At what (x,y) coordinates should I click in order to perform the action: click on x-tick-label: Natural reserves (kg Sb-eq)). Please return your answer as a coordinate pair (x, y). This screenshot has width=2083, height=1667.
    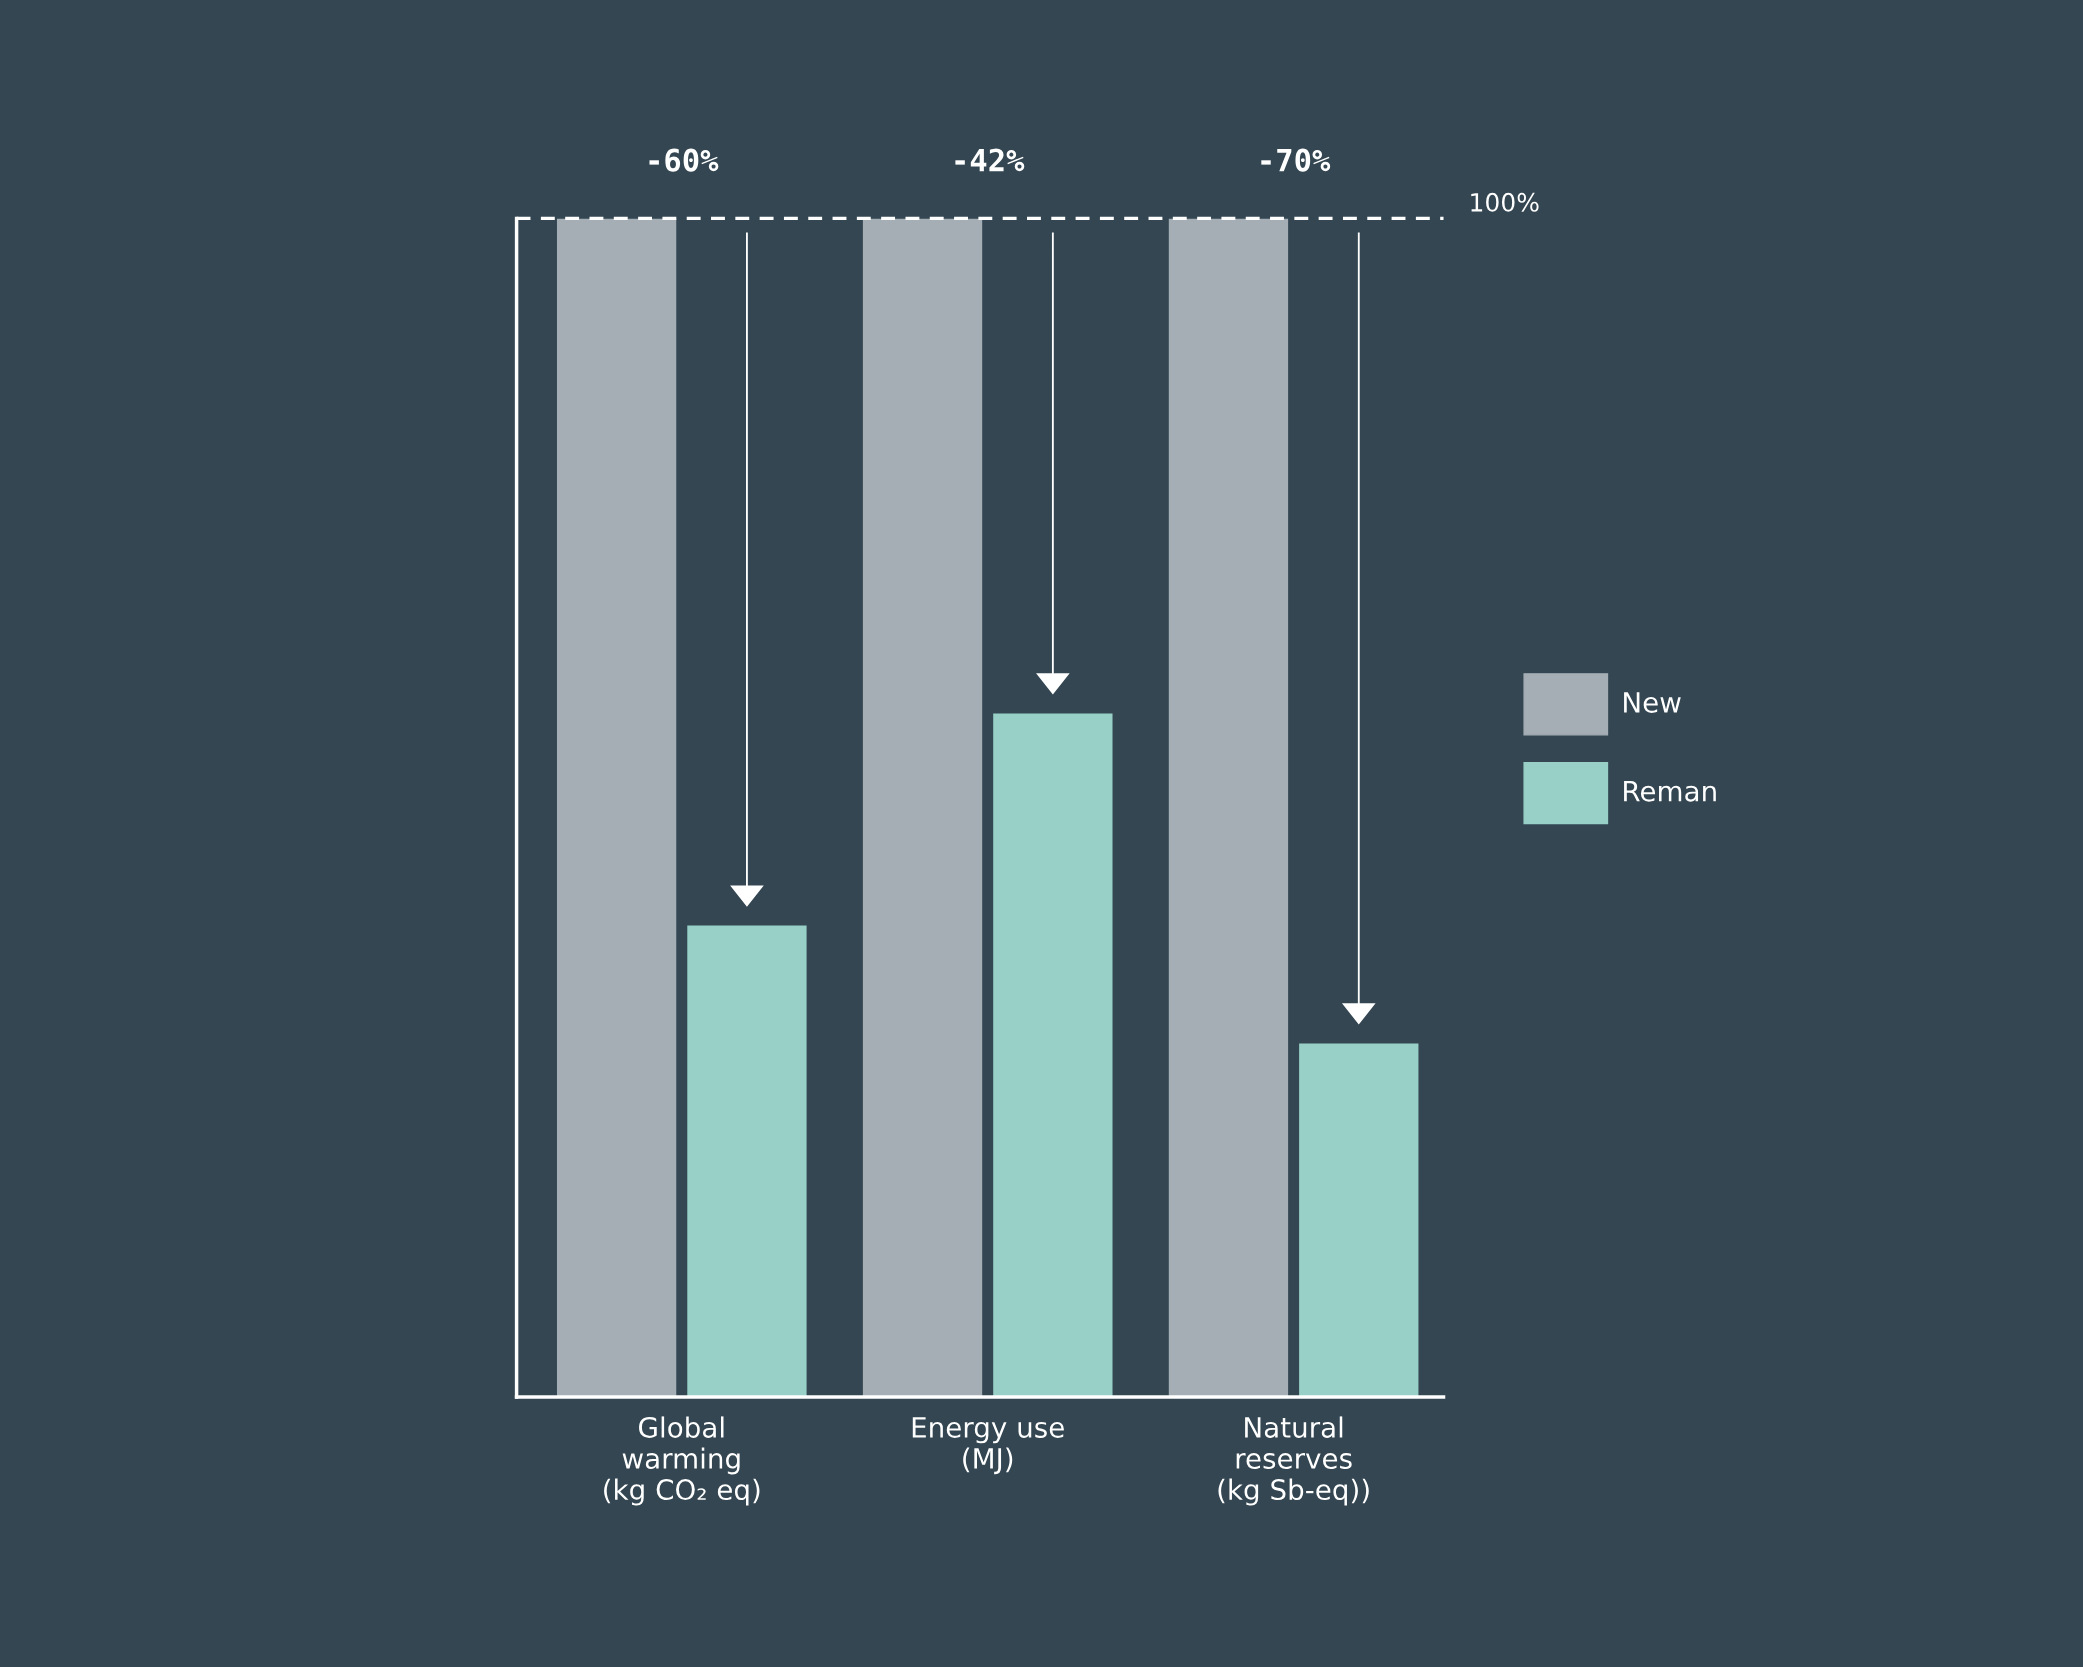
    Looking at the image, I should click on (1293, 1461).